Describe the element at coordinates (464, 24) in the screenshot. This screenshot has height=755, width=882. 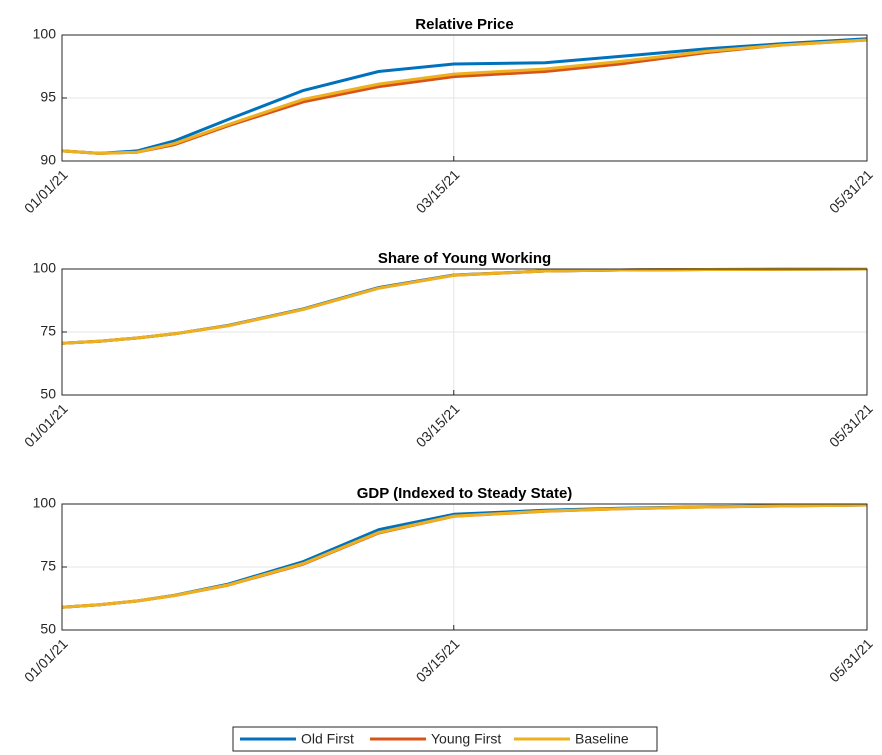
I see `chart-title: Relative Price` at that location.